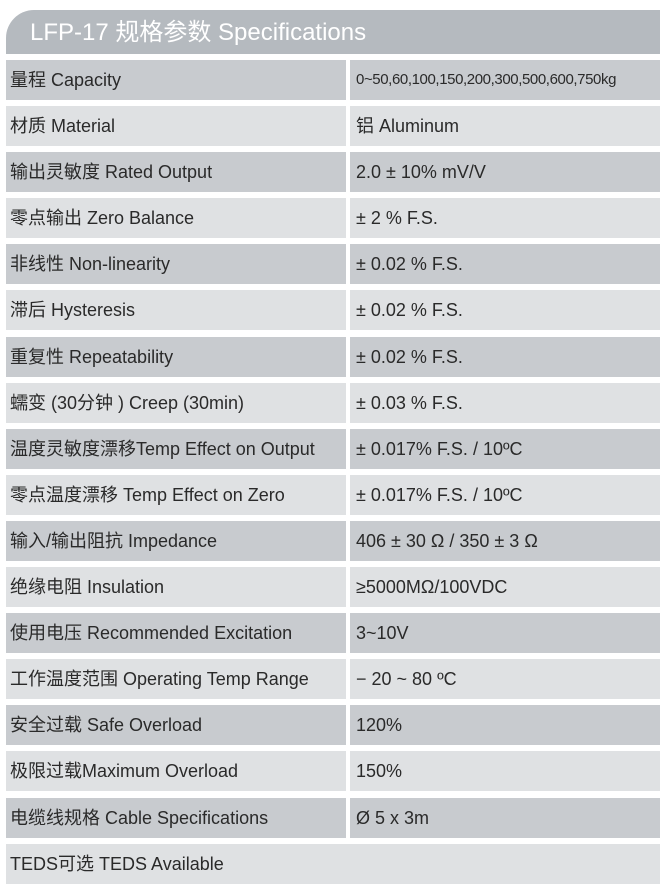 This screenshot has width=665, height=896. What do you see at coordinates (176, 218) in the screenshot?
I see `spec-label: 零点输出 Zero Balance` at bounding box center [176, 218].